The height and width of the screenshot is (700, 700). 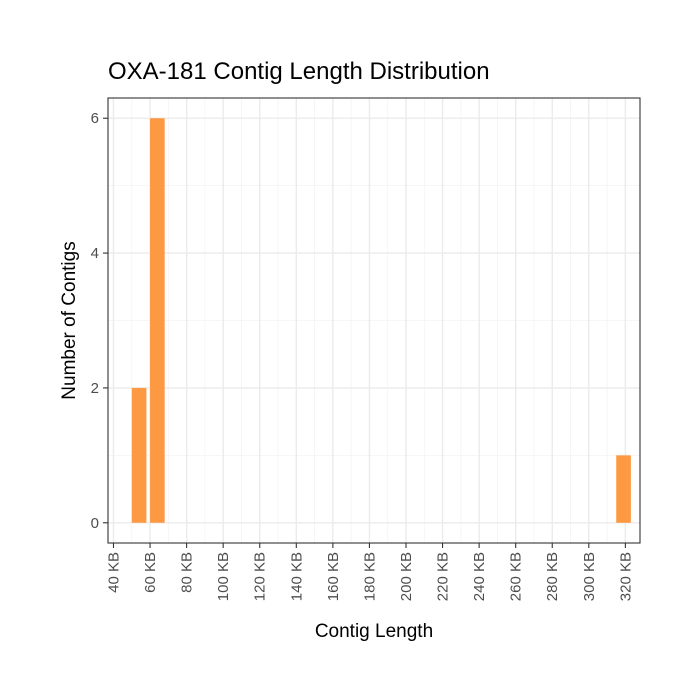 What do you see at coordinates (369, 576) in the screenshot?
I see `x-tick-label: 180 KB` at bounding box center [369, 576].